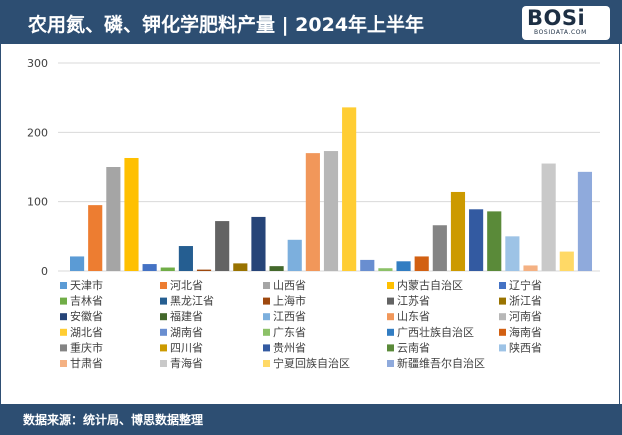 This screenshot has width=622, height=435. Describe the element at coordinates (289, 316) in the screenshot. I see `legend-label: 江西省` at that location.